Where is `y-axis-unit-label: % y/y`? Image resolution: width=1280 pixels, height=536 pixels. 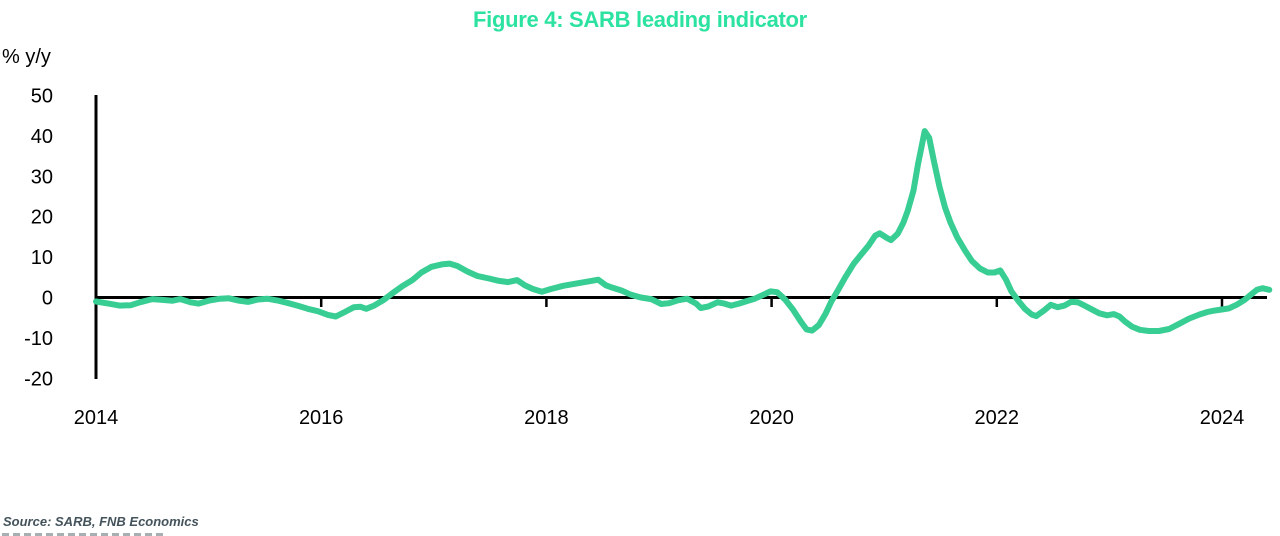
y-axis-unit-label: % y/y is located at coordinates (26, 57).